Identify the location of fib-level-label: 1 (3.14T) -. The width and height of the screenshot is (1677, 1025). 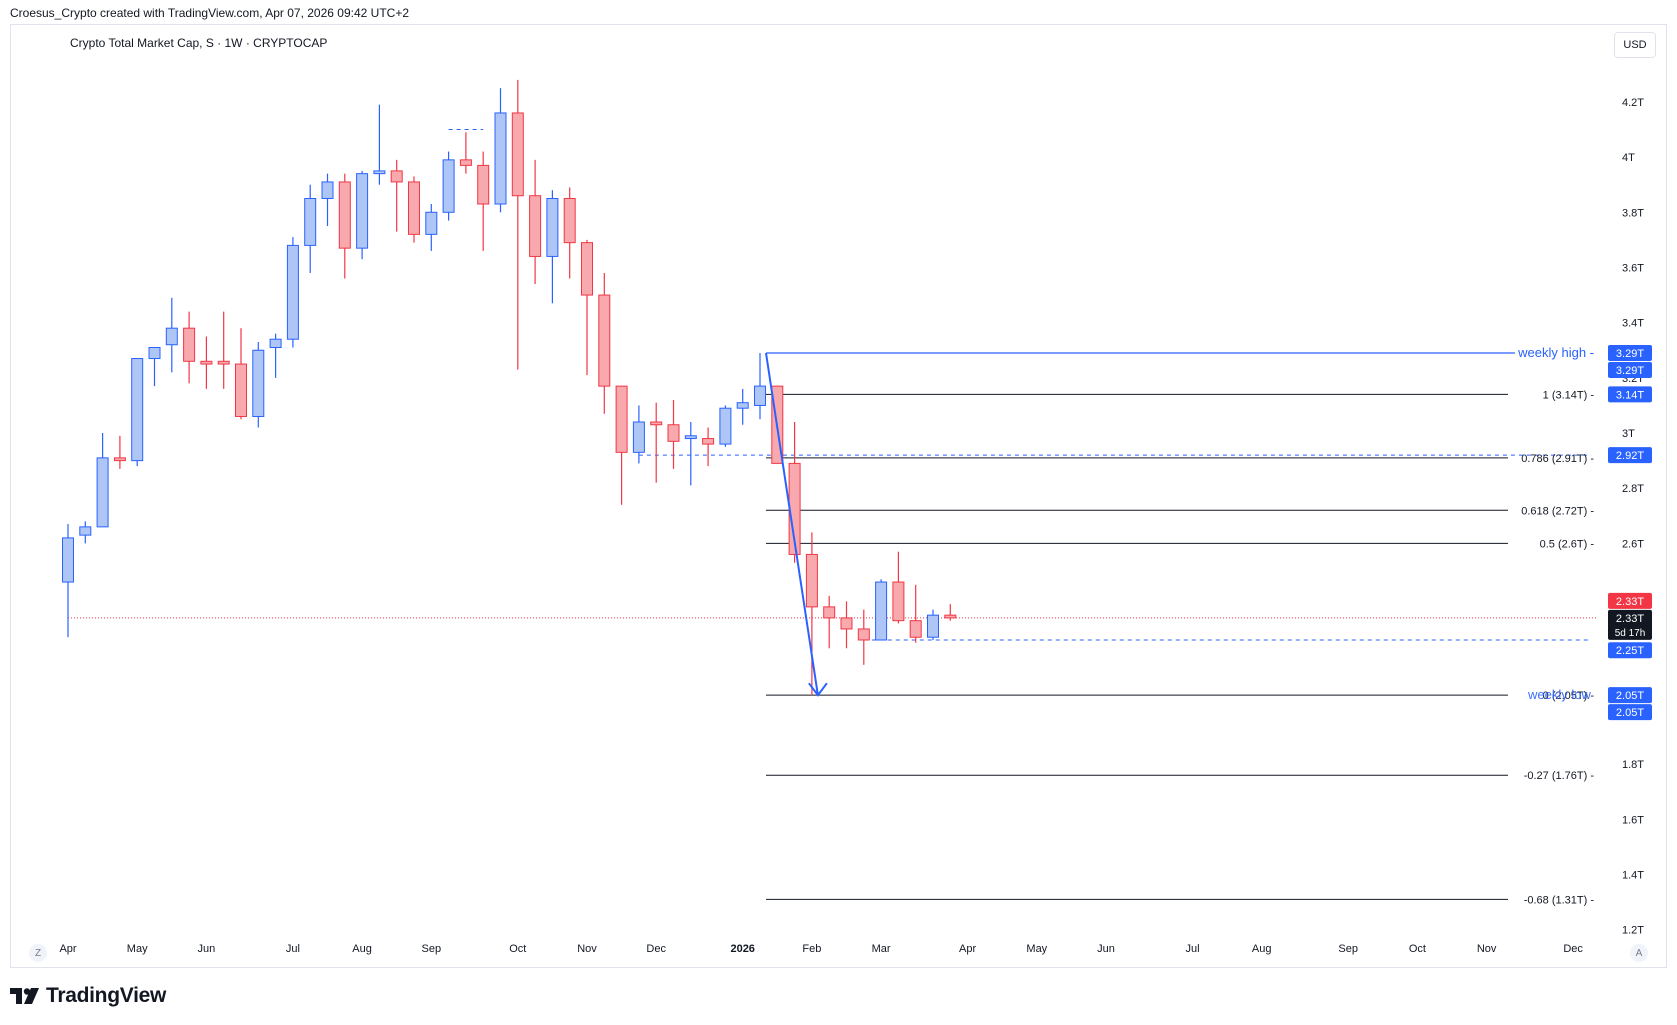
(1569, 395).